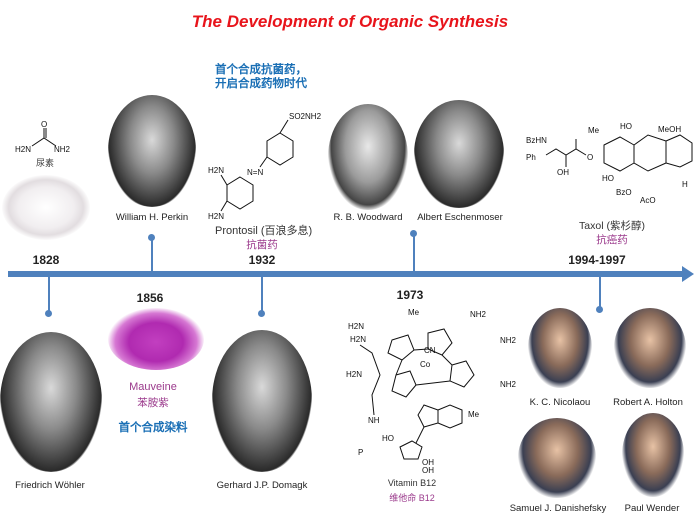  Describe the element at coordinates (50, 485) in the screenshot. I see `name-wohler: Friedrich Wöhler` at that location.